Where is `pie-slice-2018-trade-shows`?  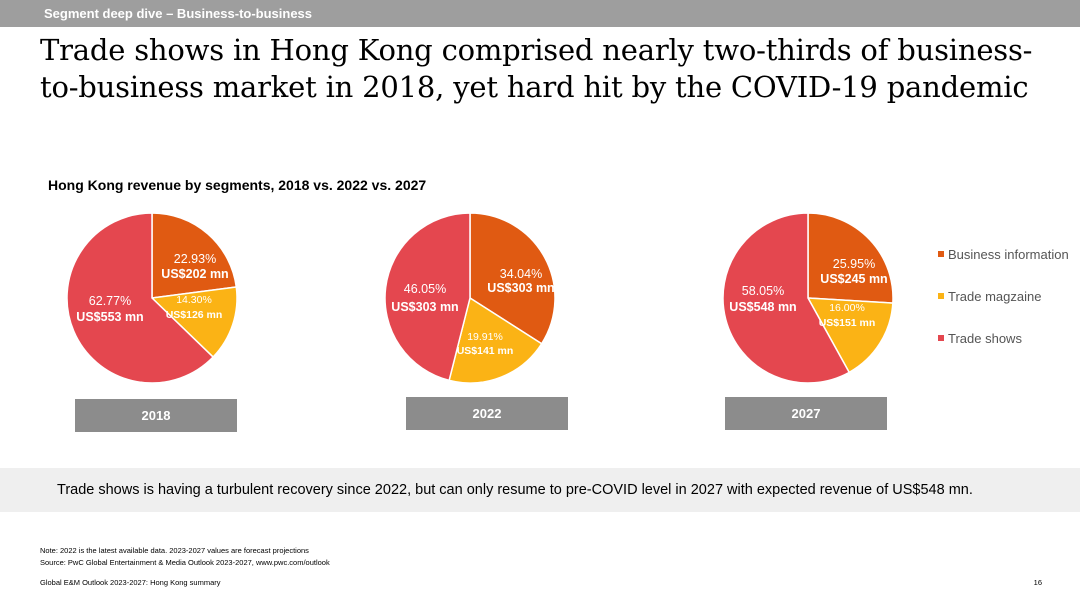
pie-slice-2018-trade-shows is located at coordinates (140, 298).